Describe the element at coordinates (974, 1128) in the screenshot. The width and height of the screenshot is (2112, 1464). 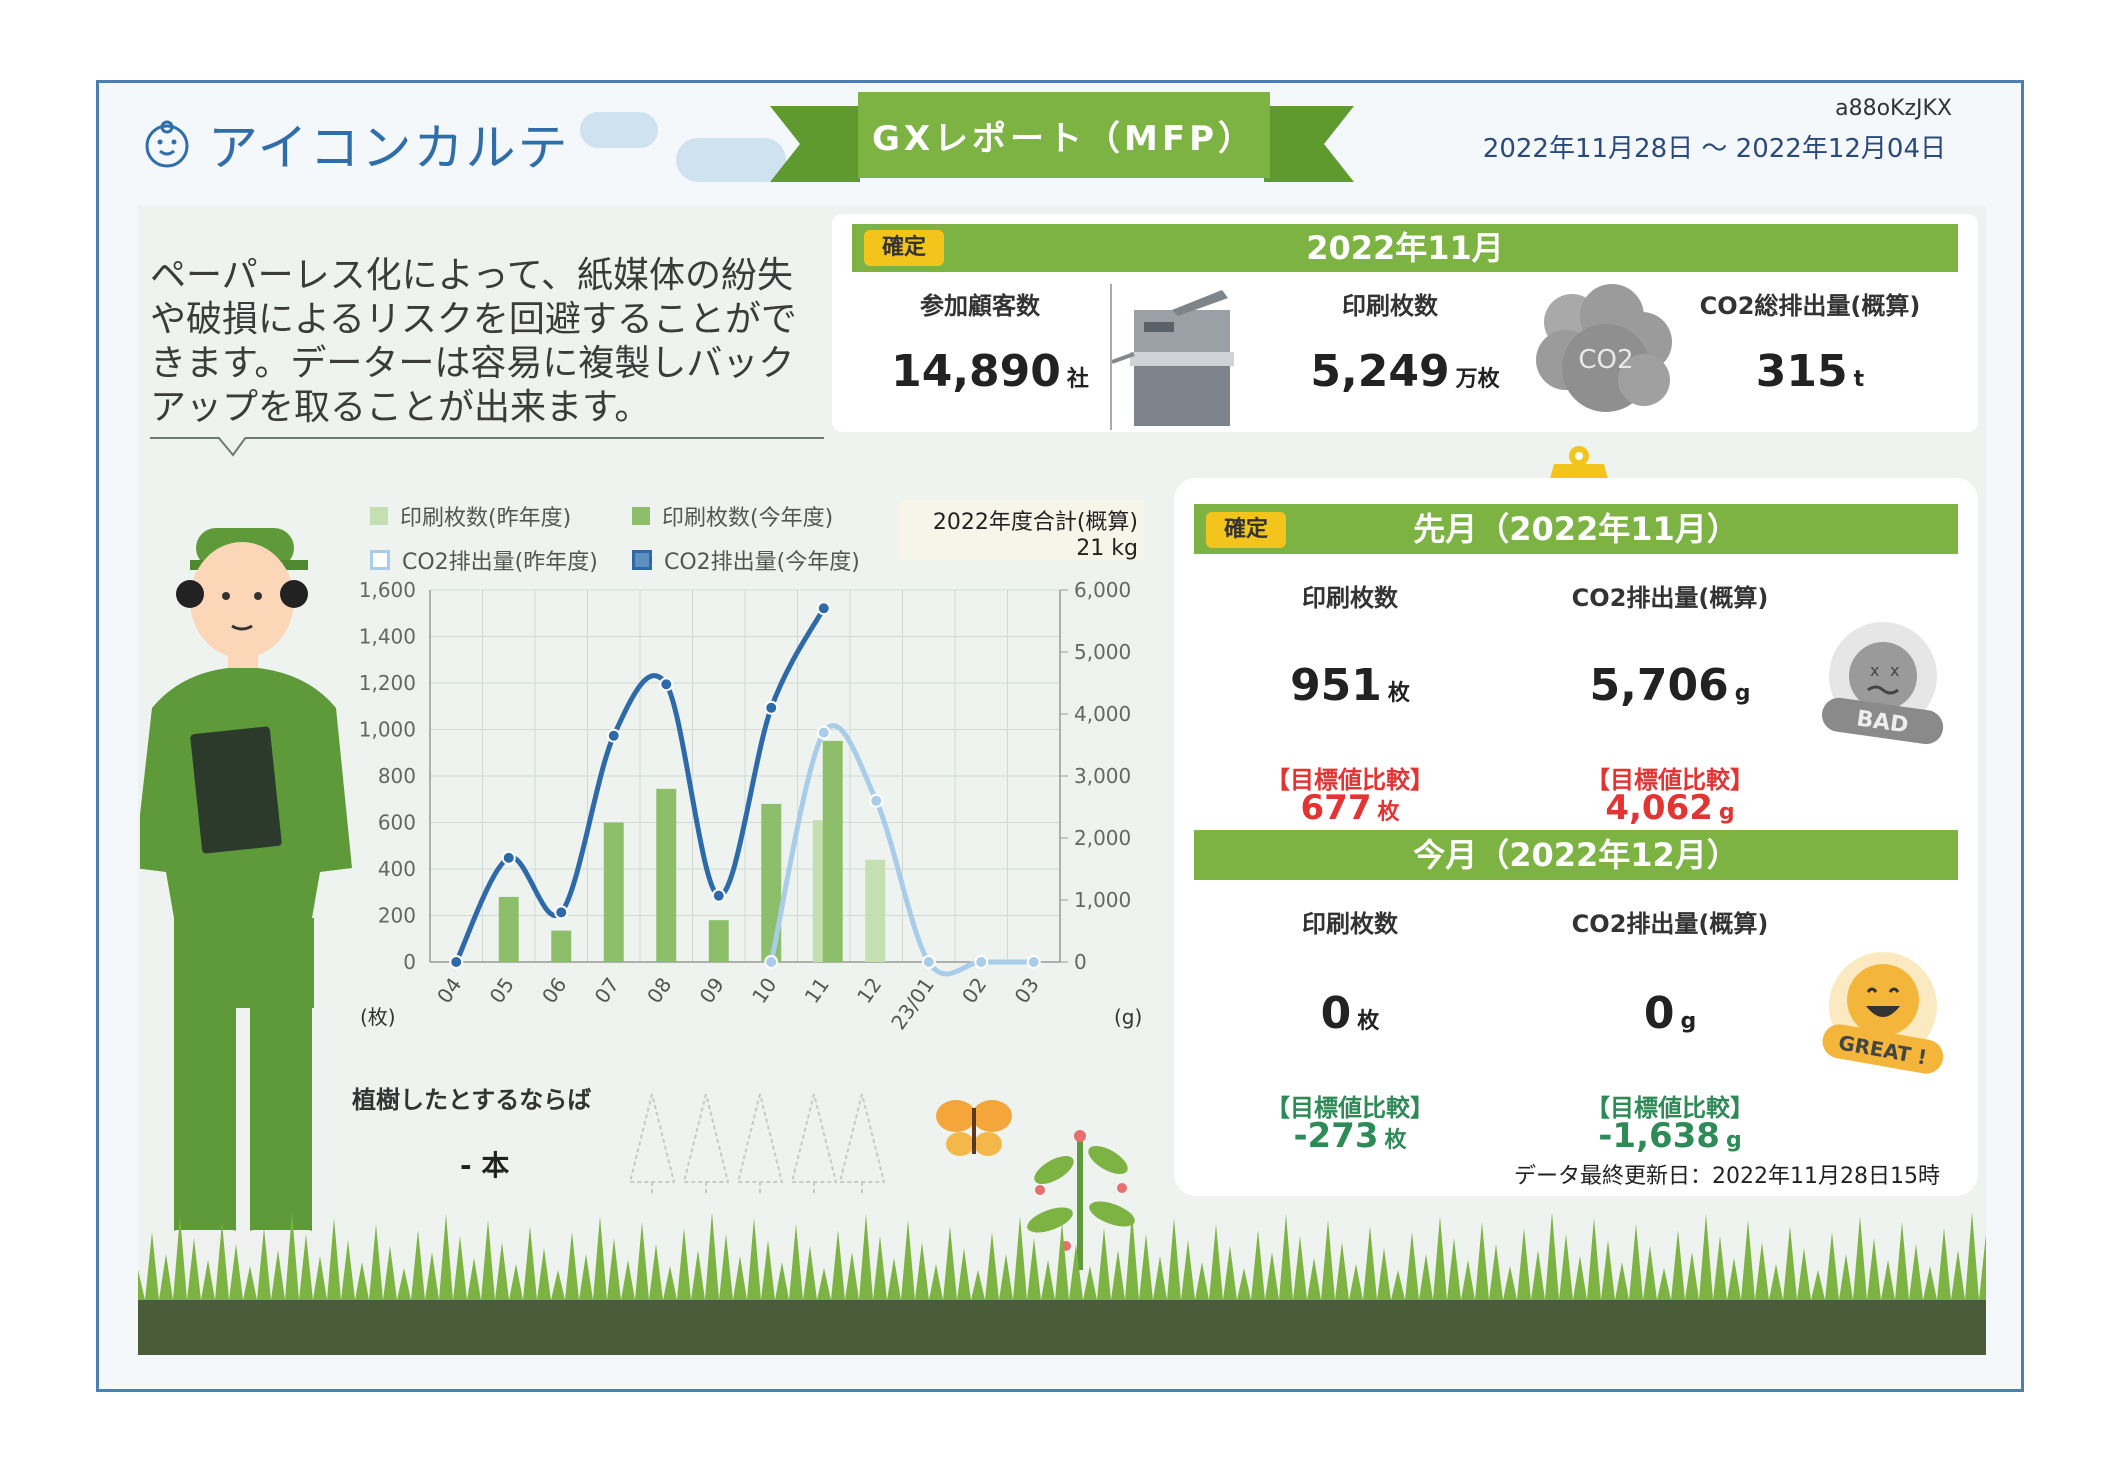
I see `butterfly-icon` at that location.